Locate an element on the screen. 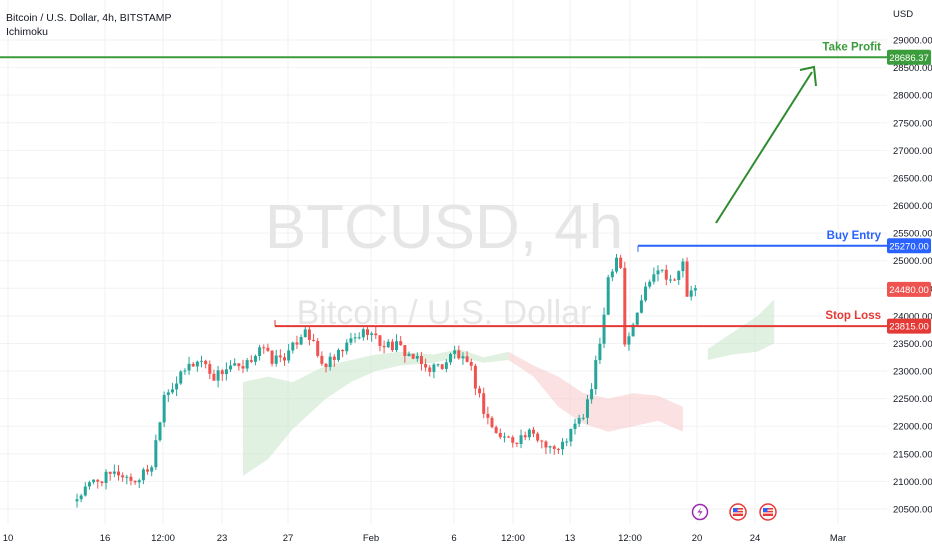 This screenshot has width=932, height=555. price-tick-label: 20500.00 is located at coordinates (912, 510).